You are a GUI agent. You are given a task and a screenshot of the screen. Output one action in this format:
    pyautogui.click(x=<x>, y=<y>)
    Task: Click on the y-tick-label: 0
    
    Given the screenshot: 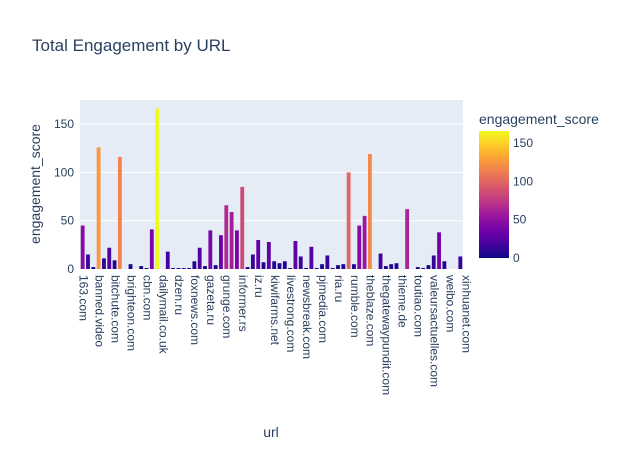 What is the action you would take?
    pyautogui.click(x=70, y=269)
    